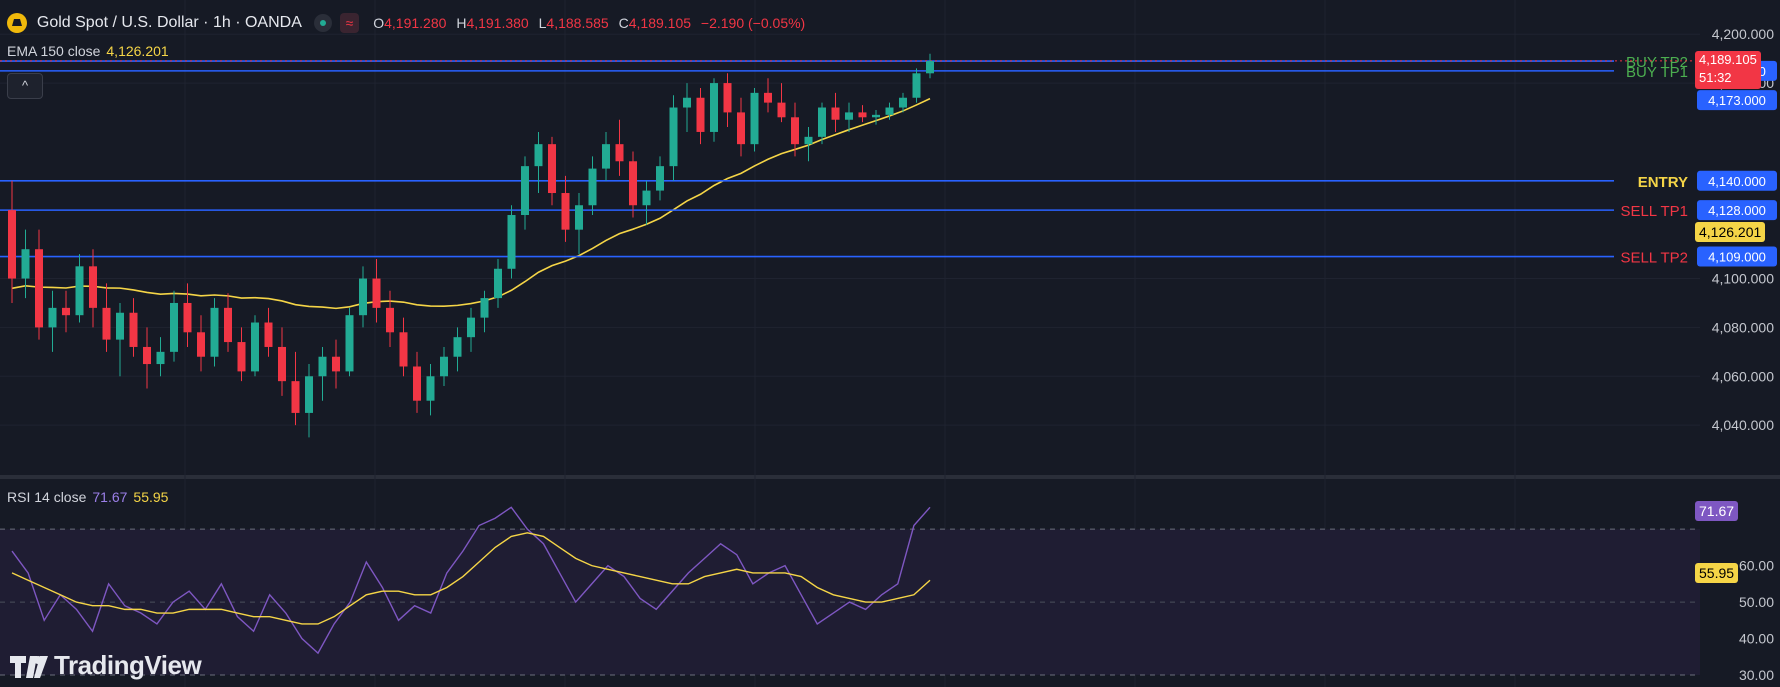  What do you see at coordinates (753, 23) in the screenshot?
I see `price-change: −2.190 (−0.05%)` at bounding box center [753, 23].